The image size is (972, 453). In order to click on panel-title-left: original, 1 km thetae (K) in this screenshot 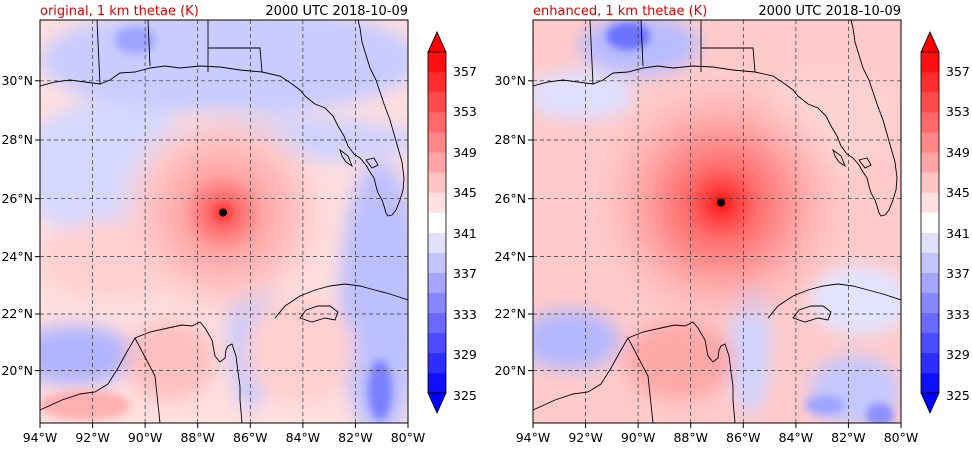, I will do `click(119, 11)`.